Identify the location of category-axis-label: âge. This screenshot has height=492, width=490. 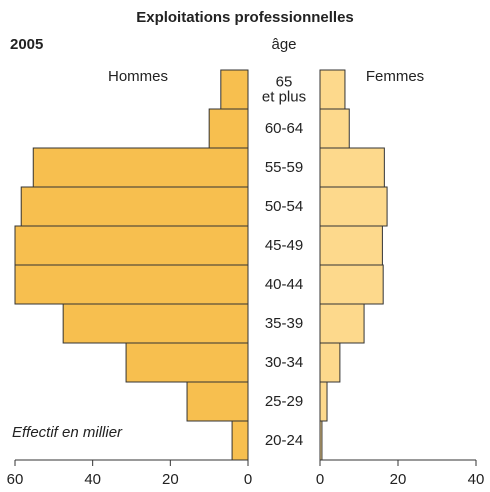
(283, 44).